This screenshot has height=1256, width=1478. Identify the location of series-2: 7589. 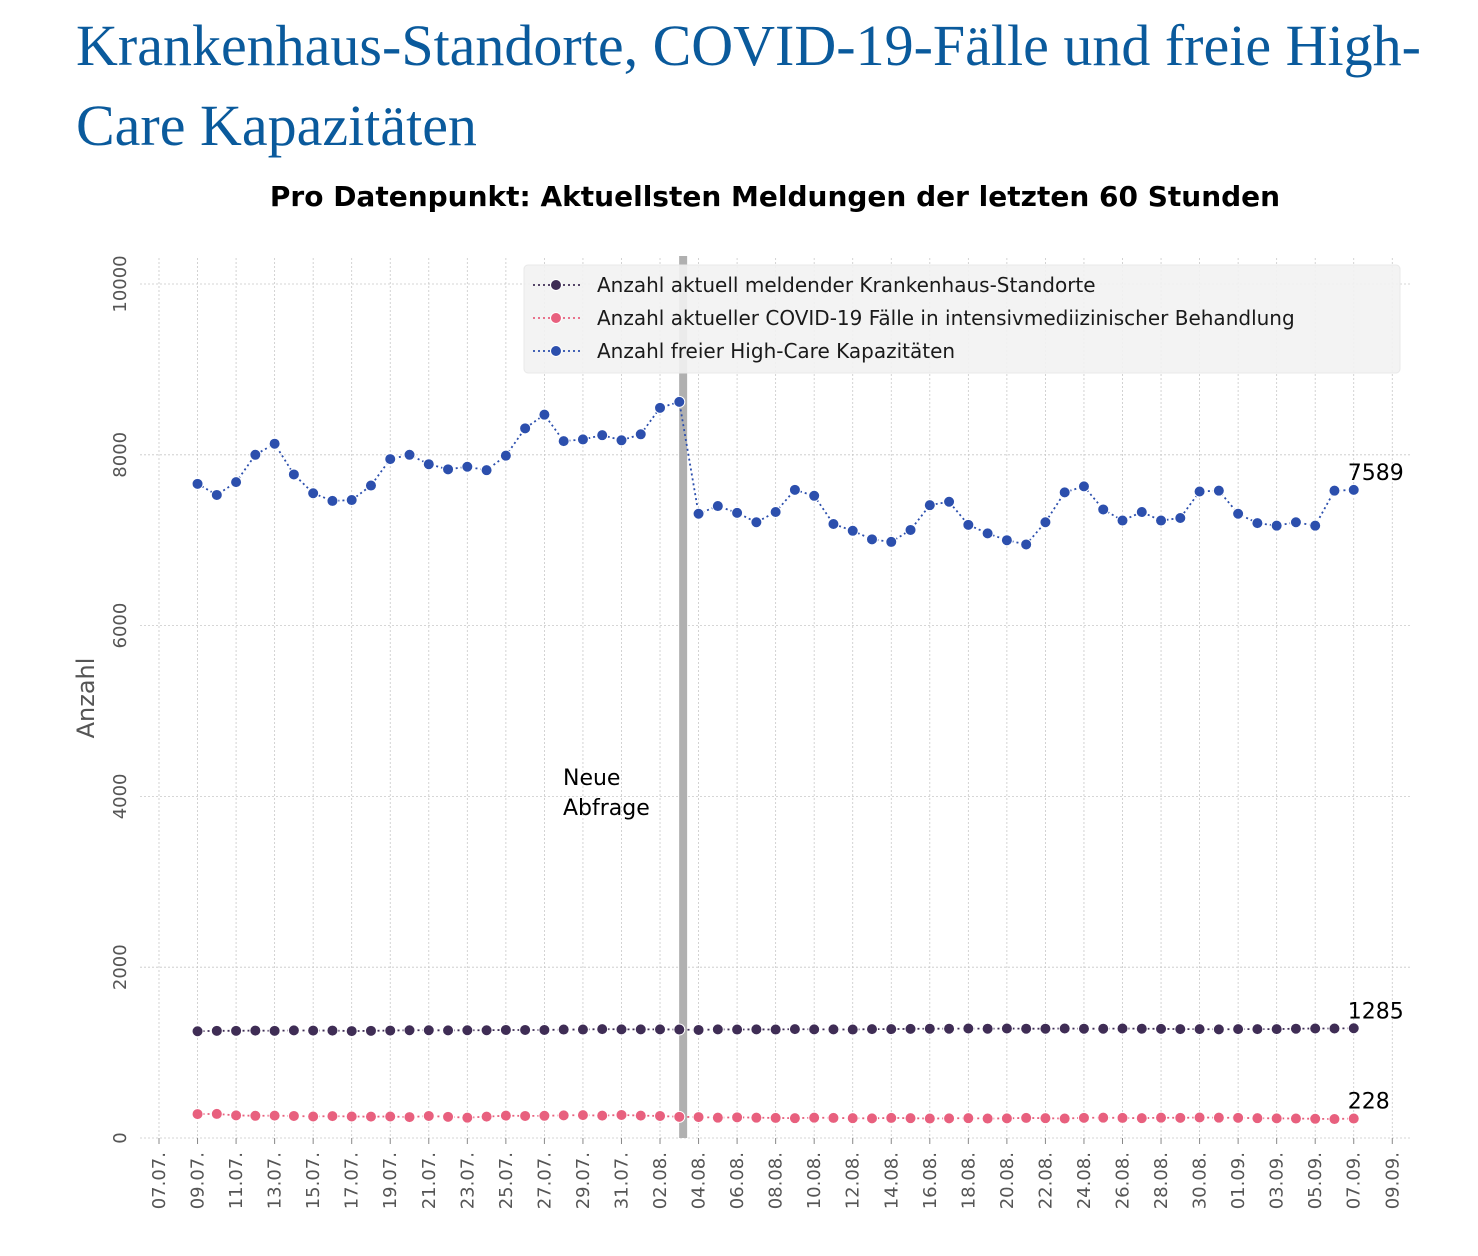
(797, 473).